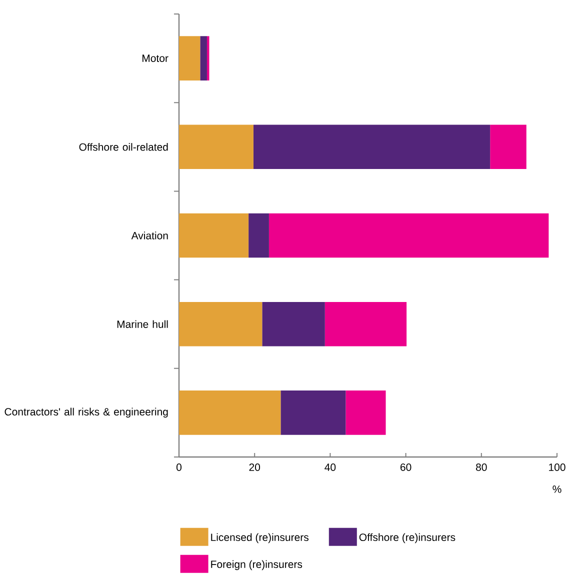 The height and width of the screenshot is (581, 570). What do you see at coordinates (123, 147) in the screenshot?
I see `y-tick-label: Offshore oil-related` at bounding box center [123, 147].